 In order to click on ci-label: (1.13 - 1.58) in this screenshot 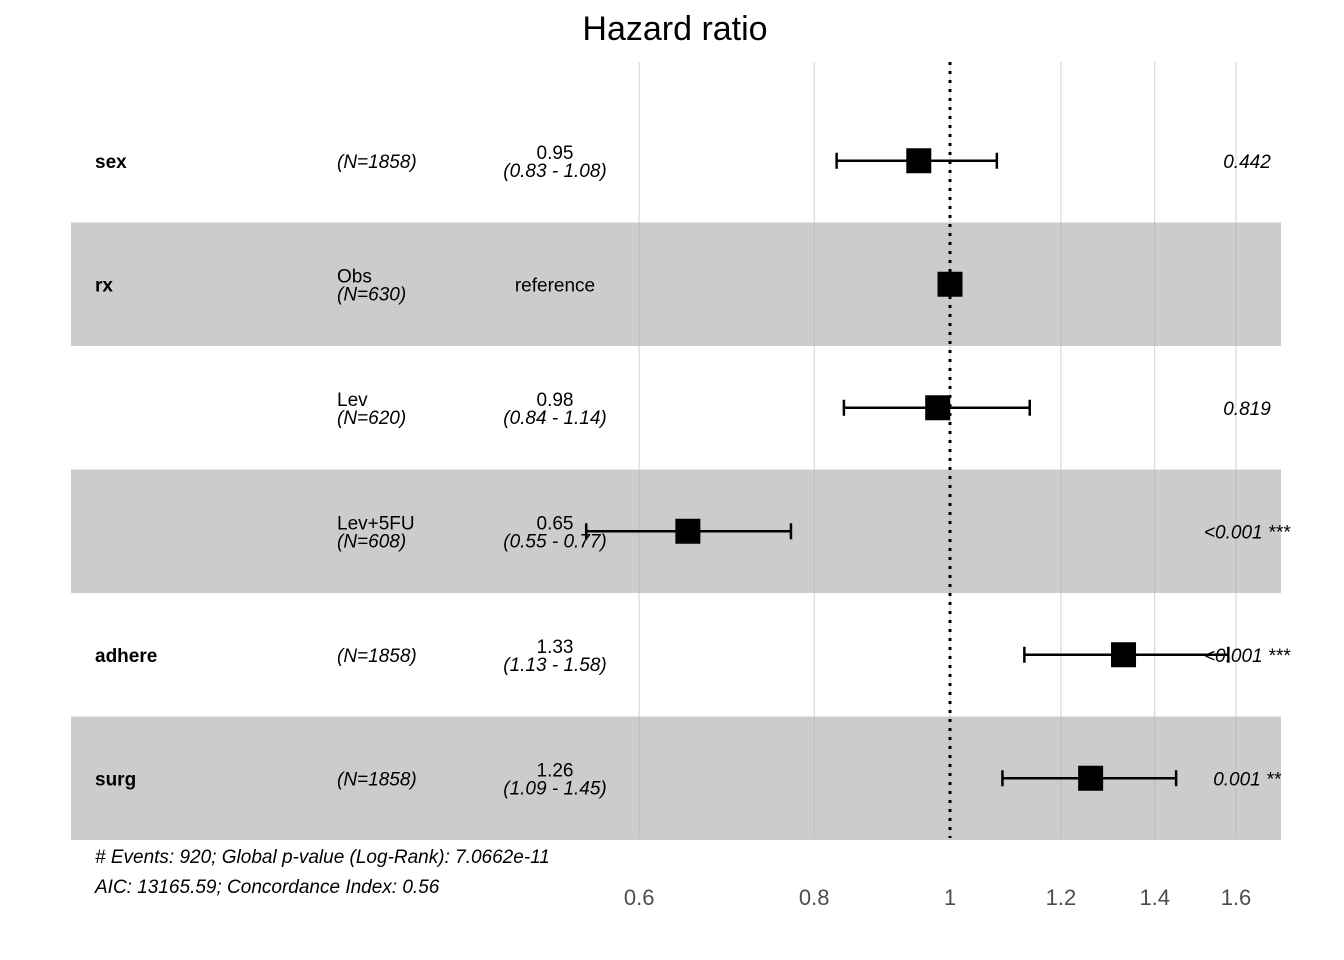, I will do `click(555, 665)`.